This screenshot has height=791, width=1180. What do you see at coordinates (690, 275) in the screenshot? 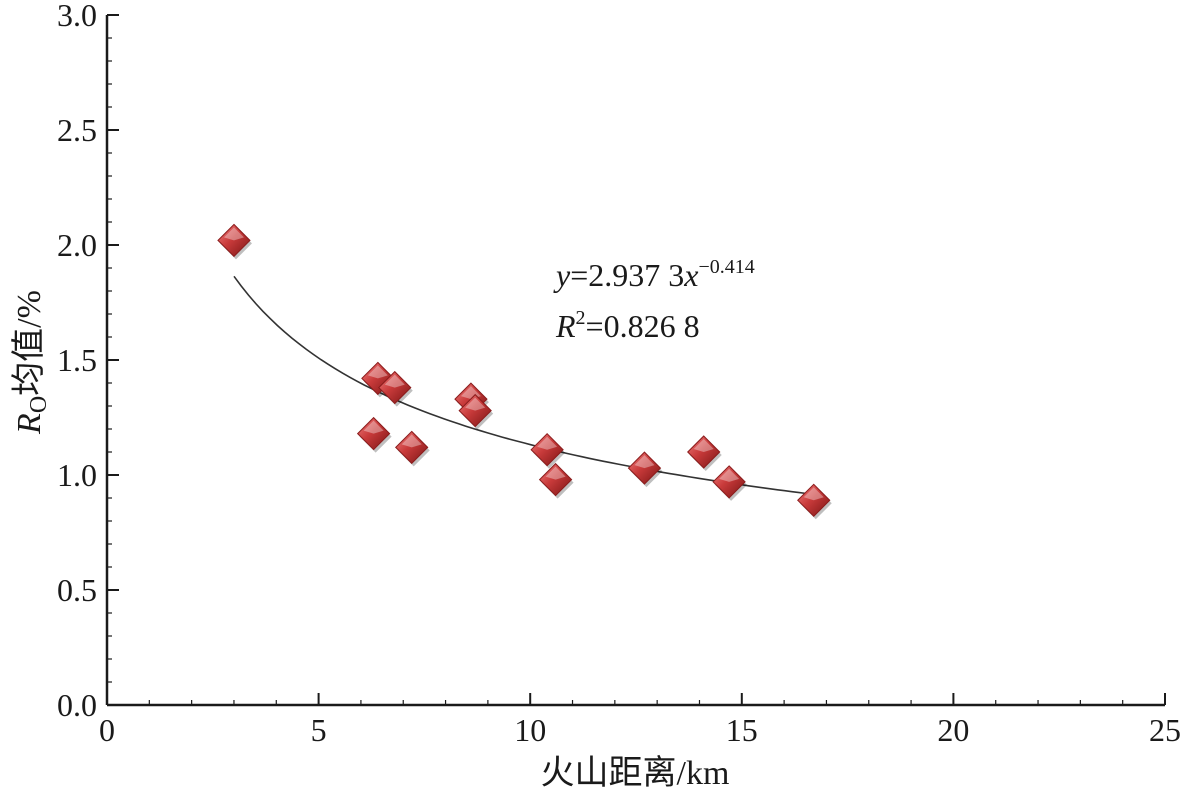
I see `equation-x-var: x` at bounding box center [690, 275].